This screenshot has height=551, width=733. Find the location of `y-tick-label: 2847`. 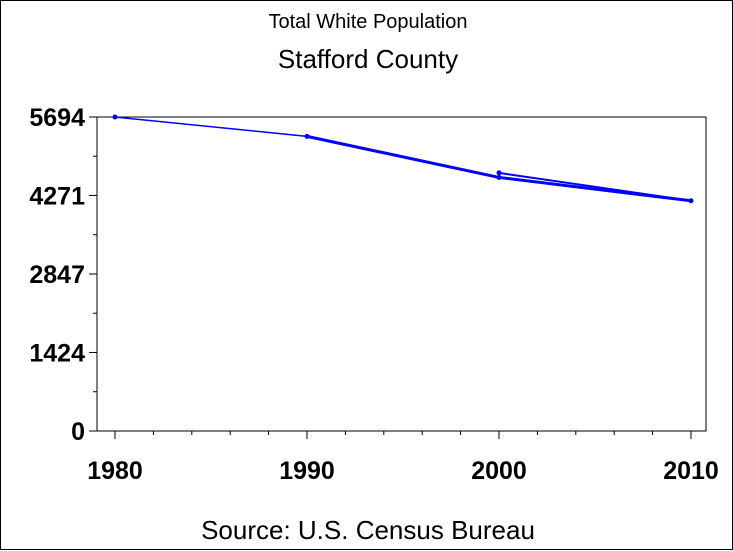

y-tick-label: 2847 is located at coordinates (57, 275).